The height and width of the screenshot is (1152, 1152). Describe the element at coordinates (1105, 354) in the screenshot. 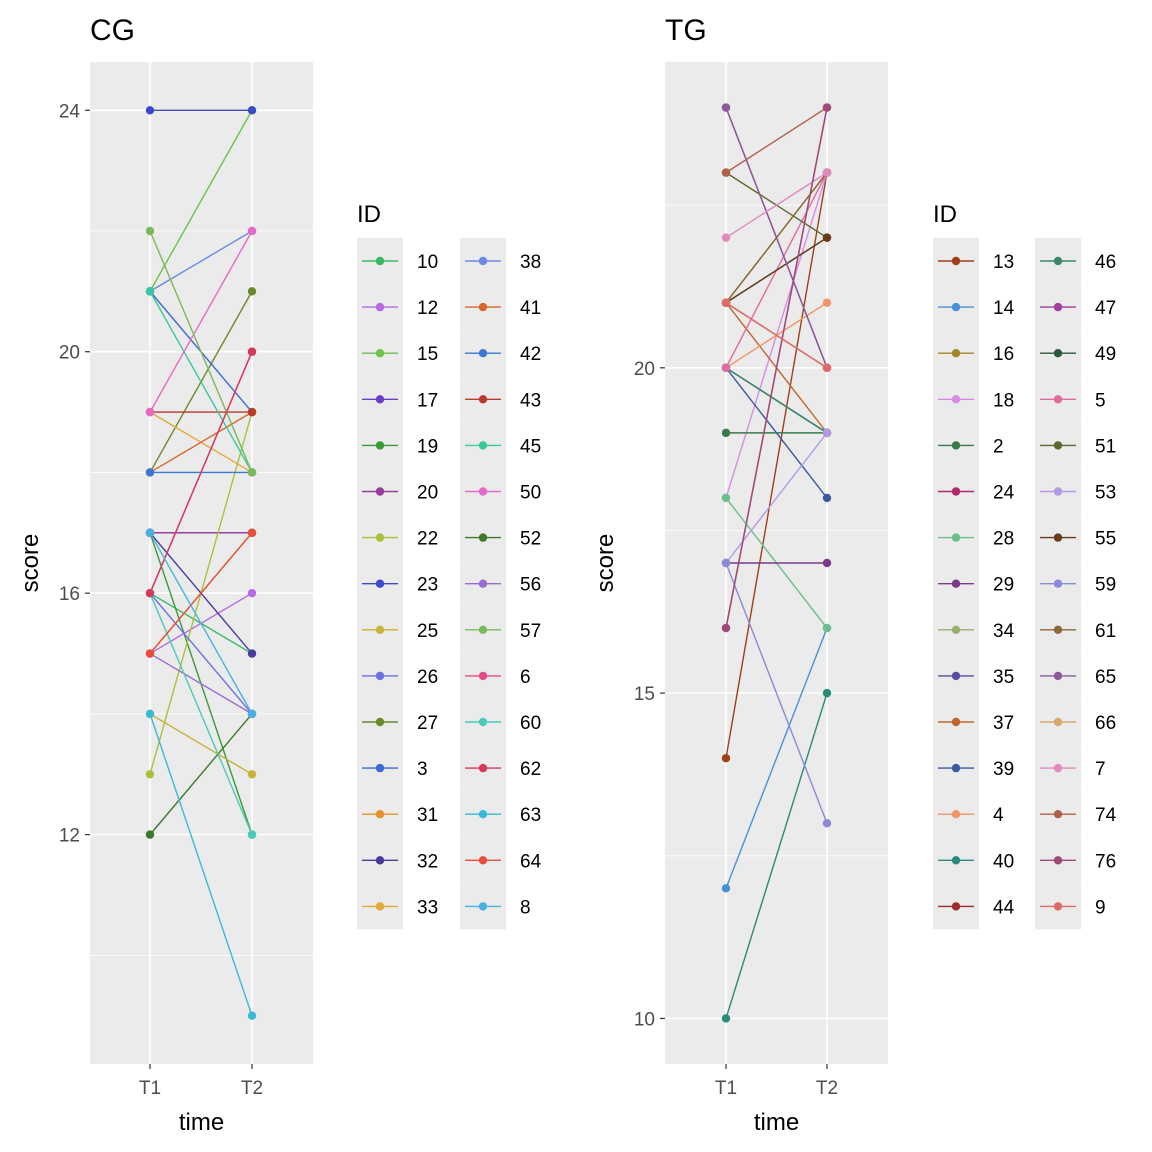

I see `legend-label-49: 49` at that location.